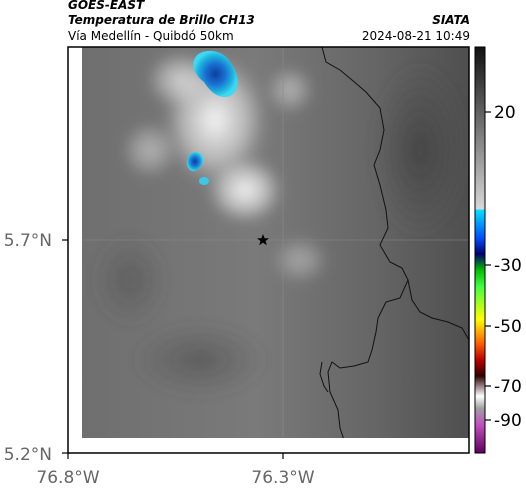 This screenshot has height=491, width=526. I want to click on colorbar-tick-label: -30, so click(508, 266).